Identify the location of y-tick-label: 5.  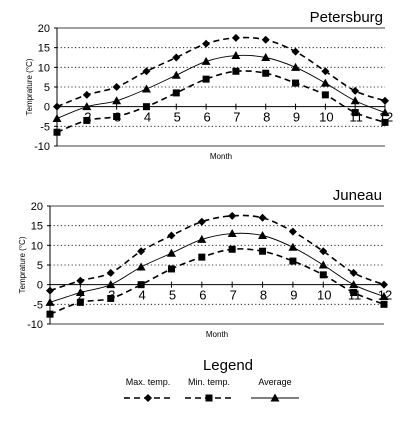
(40, 266).